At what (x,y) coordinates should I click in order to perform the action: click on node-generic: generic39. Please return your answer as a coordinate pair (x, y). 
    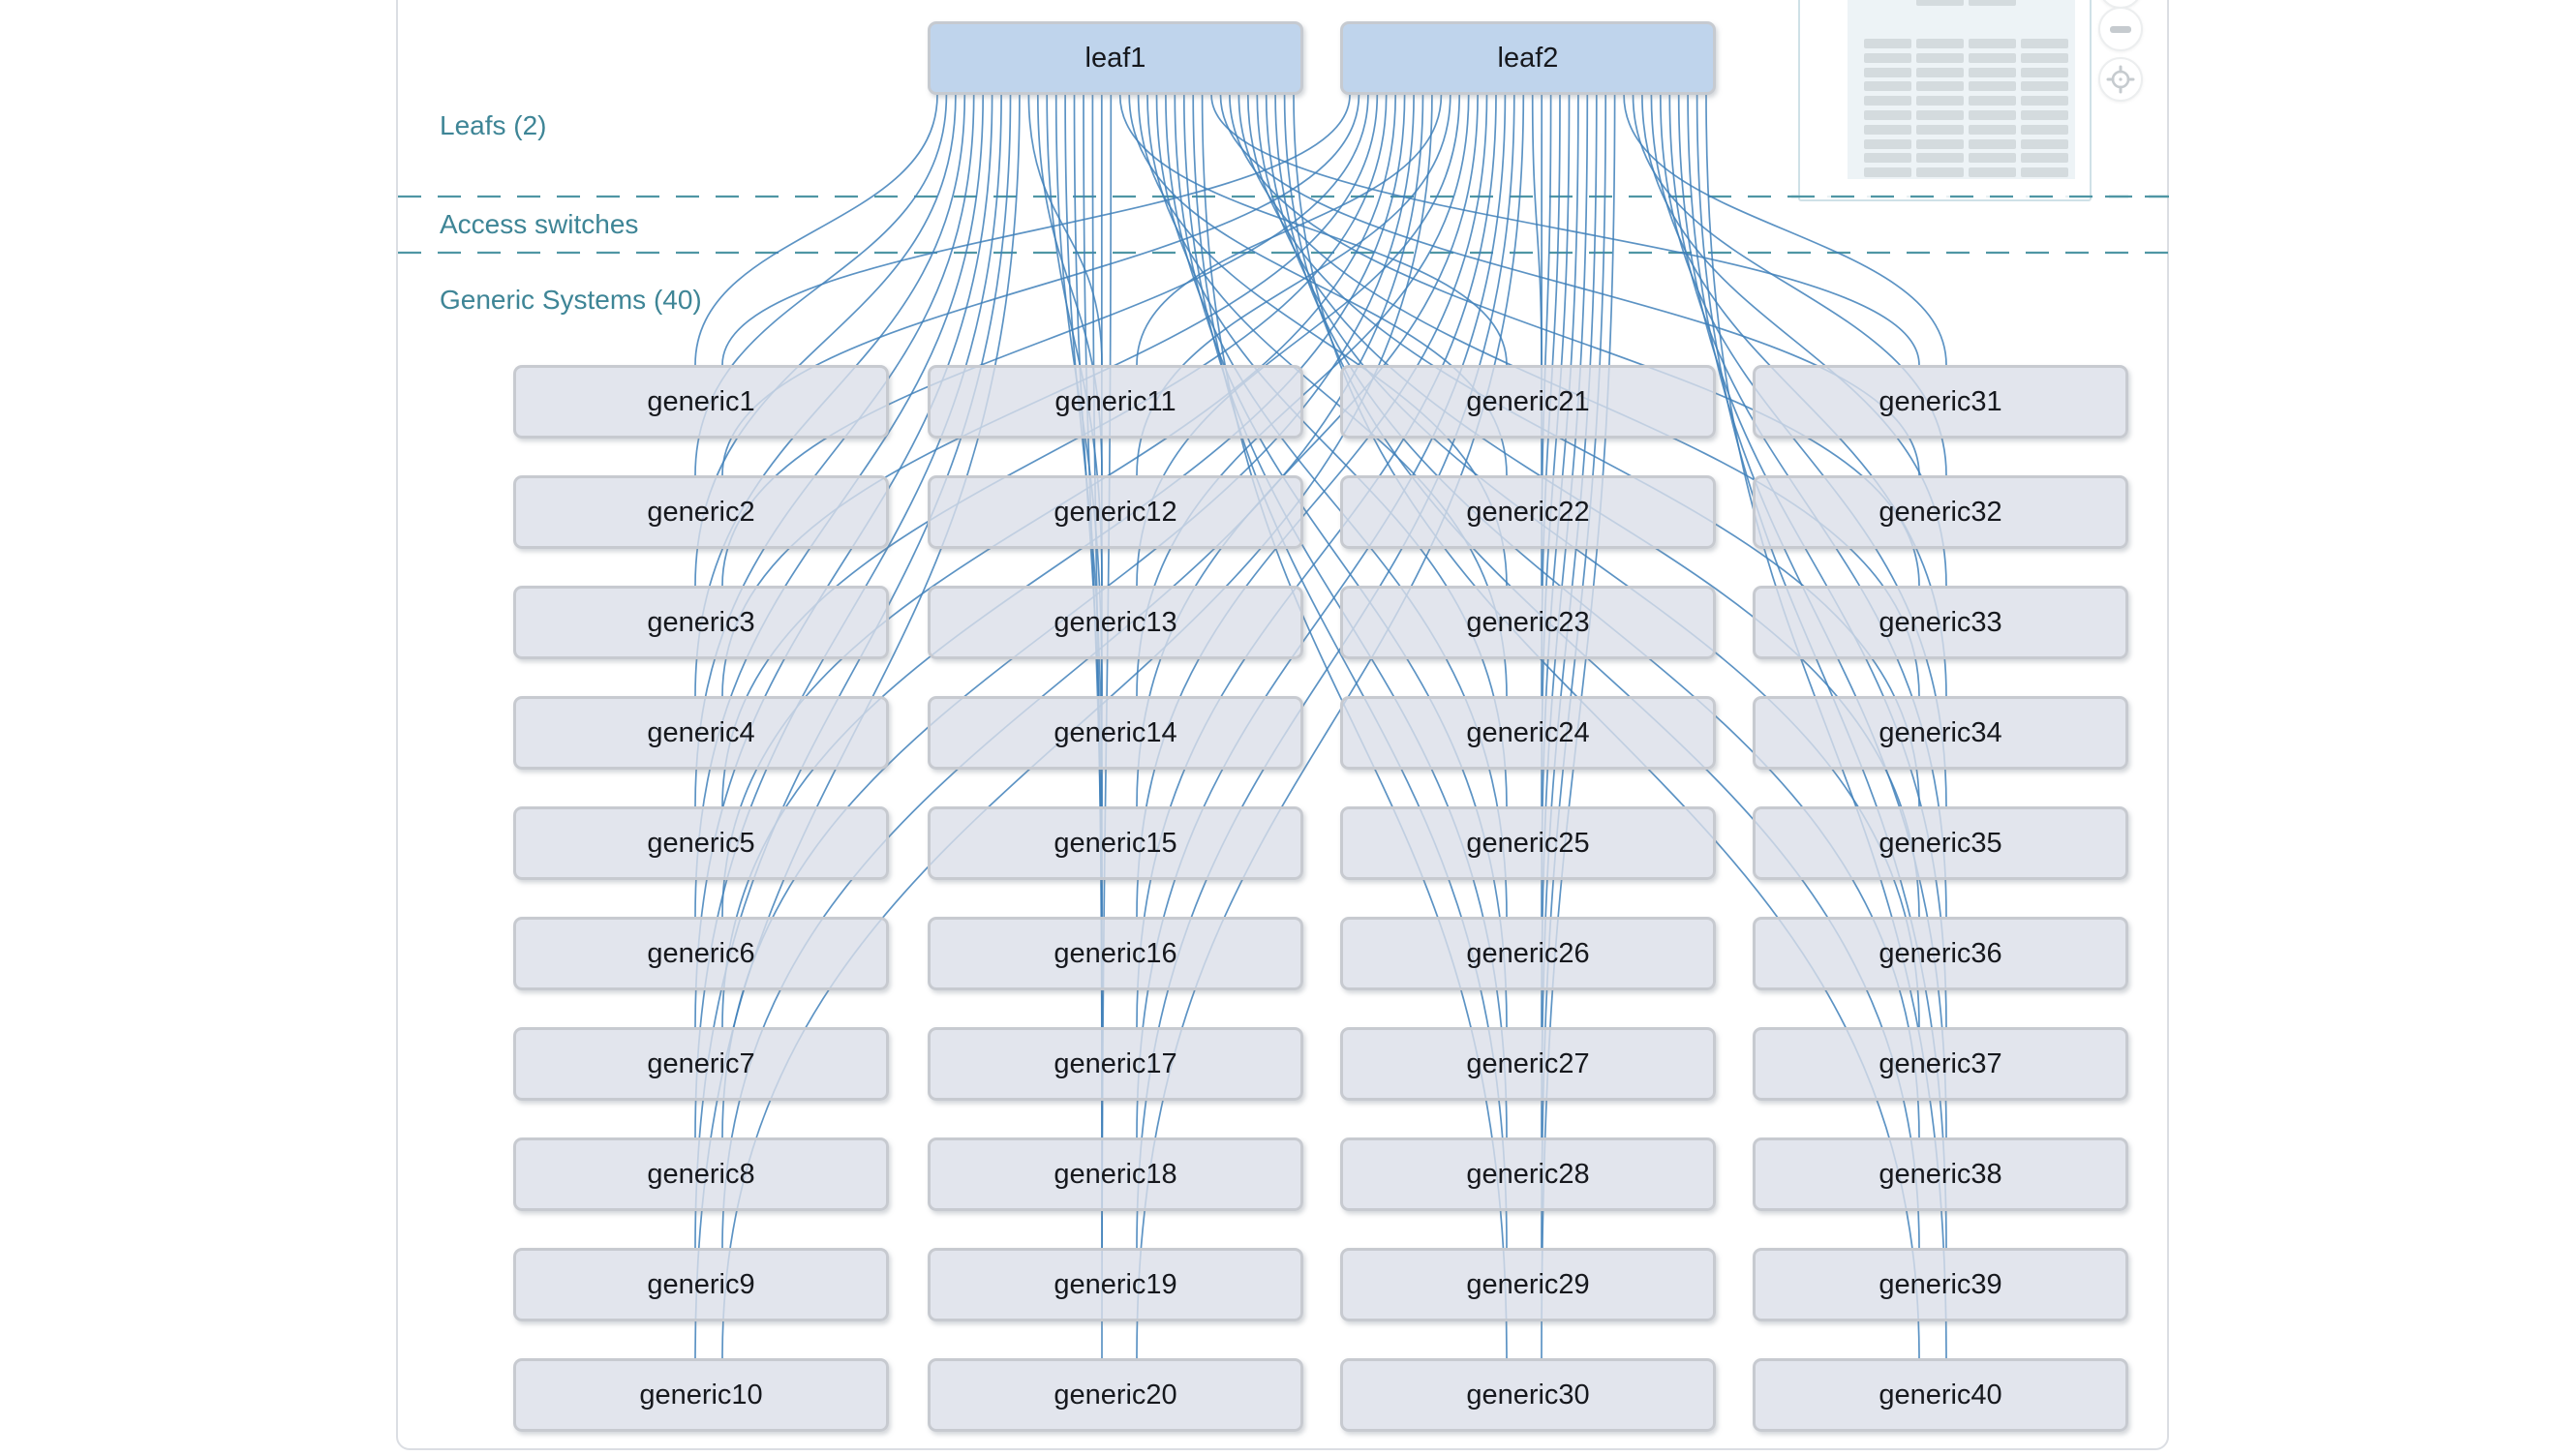
    Looking at the image, I should click on (1940, 1285).